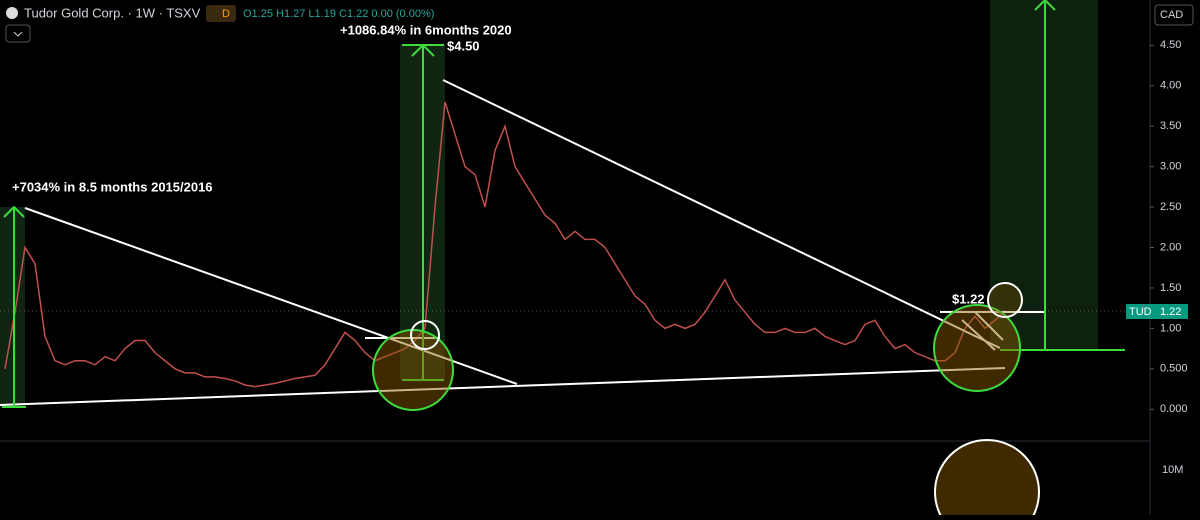 Image resolution: width=1200 pixels, height=520 pixels. I want to click on ticker-tag, so click(1139, 311).